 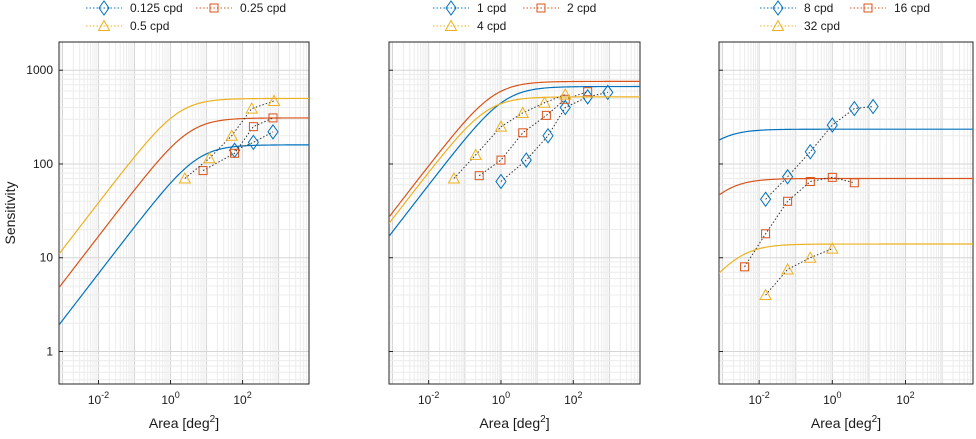 What do you see at coordinates (875, 419) in the screenshot?
I see `x-axis-label-exponent: 2` at bounding box center [875, 419].